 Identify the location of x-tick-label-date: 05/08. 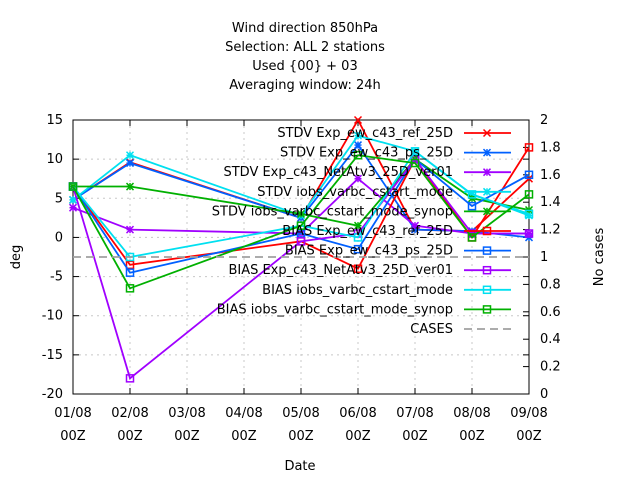
(300, 413).